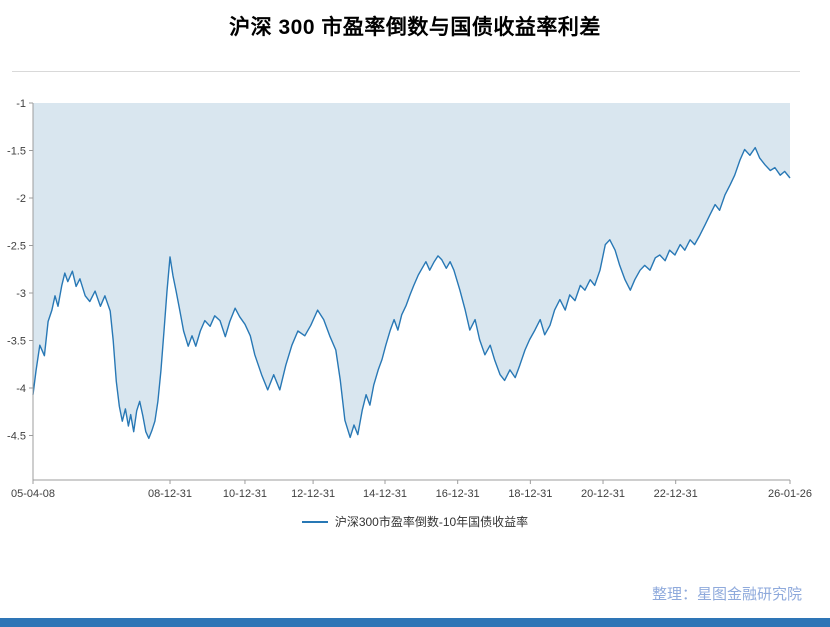  Describe the element at coordinates (16, 437) in the screenshot. I see `y-tick-label: -4.5` at that location.